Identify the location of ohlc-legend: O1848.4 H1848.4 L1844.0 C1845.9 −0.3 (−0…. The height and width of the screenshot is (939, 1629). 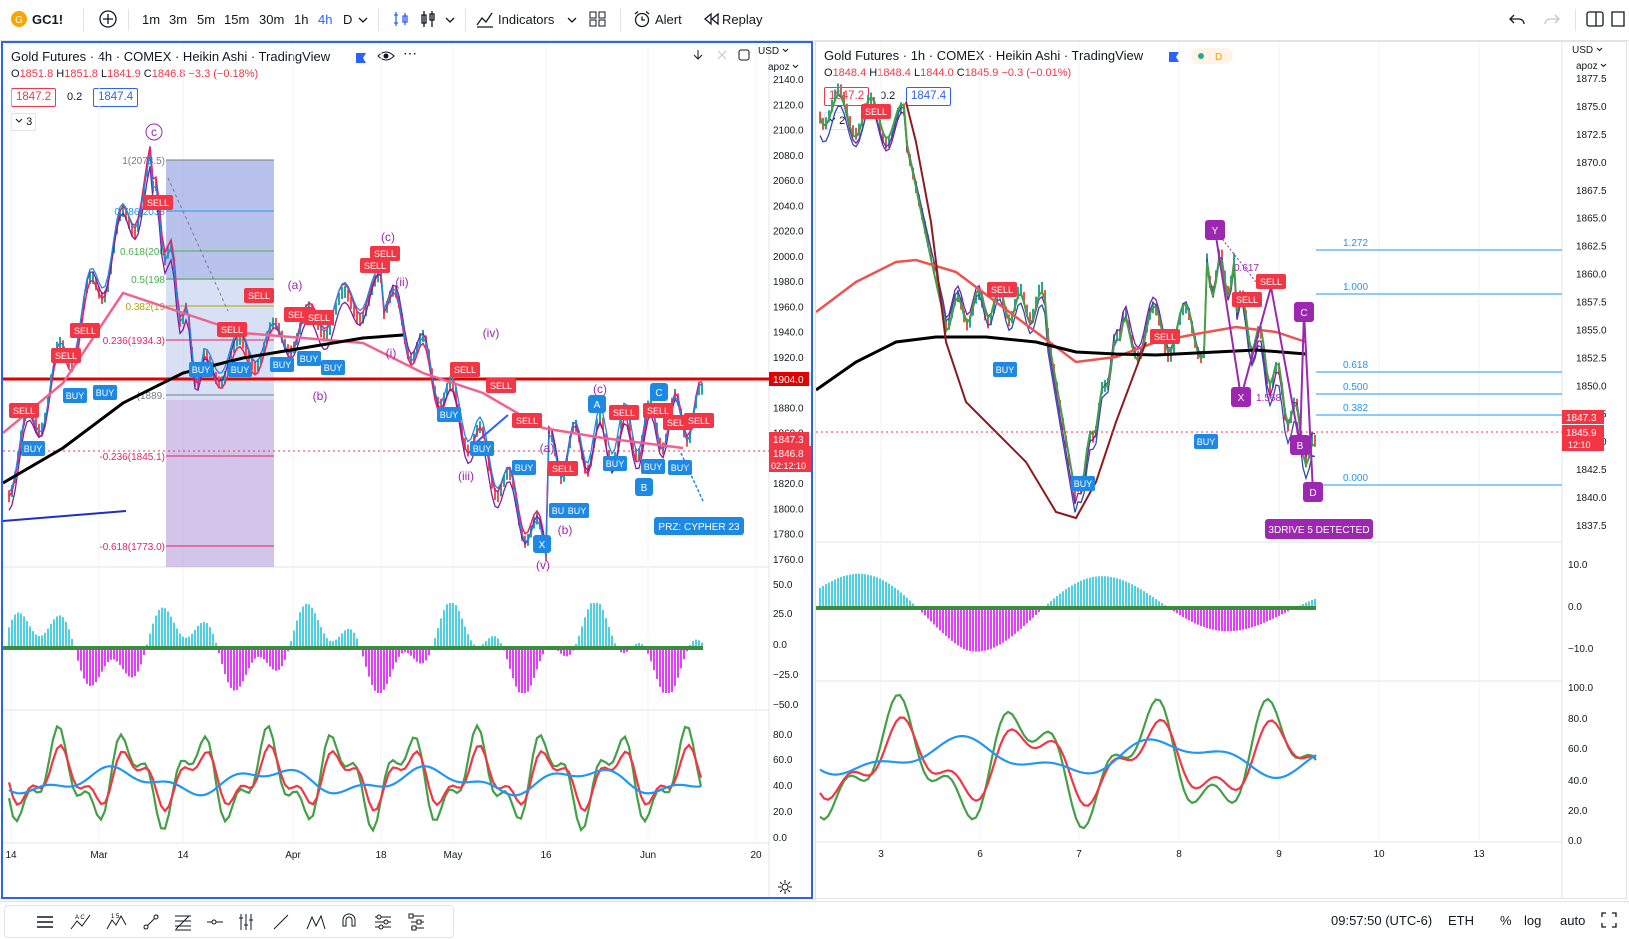
(948, 73).